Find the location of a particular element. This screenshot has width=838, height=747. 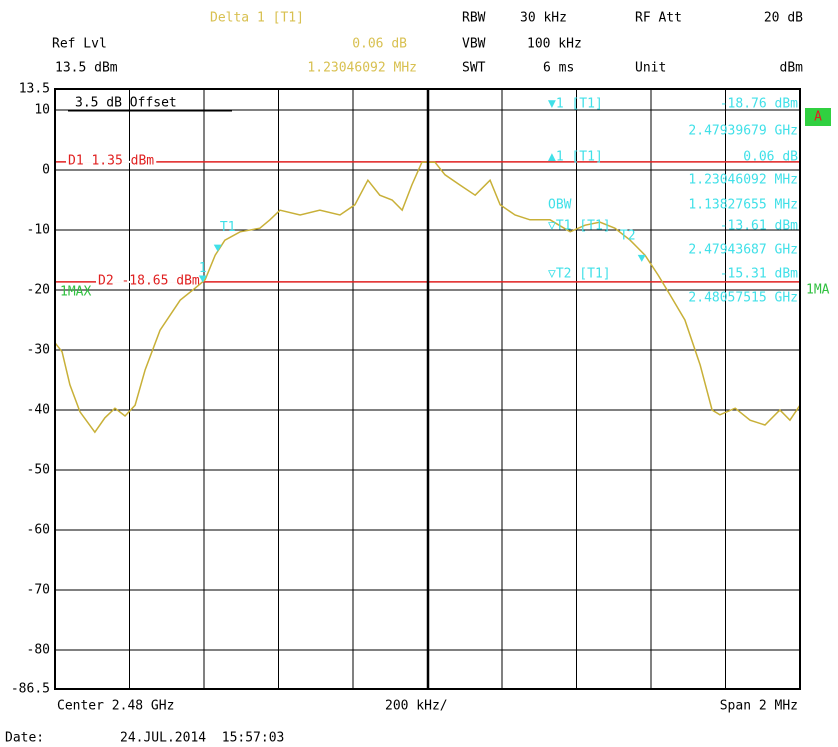

y-tick-label: 13.5 is located at coordinates (34, 89).